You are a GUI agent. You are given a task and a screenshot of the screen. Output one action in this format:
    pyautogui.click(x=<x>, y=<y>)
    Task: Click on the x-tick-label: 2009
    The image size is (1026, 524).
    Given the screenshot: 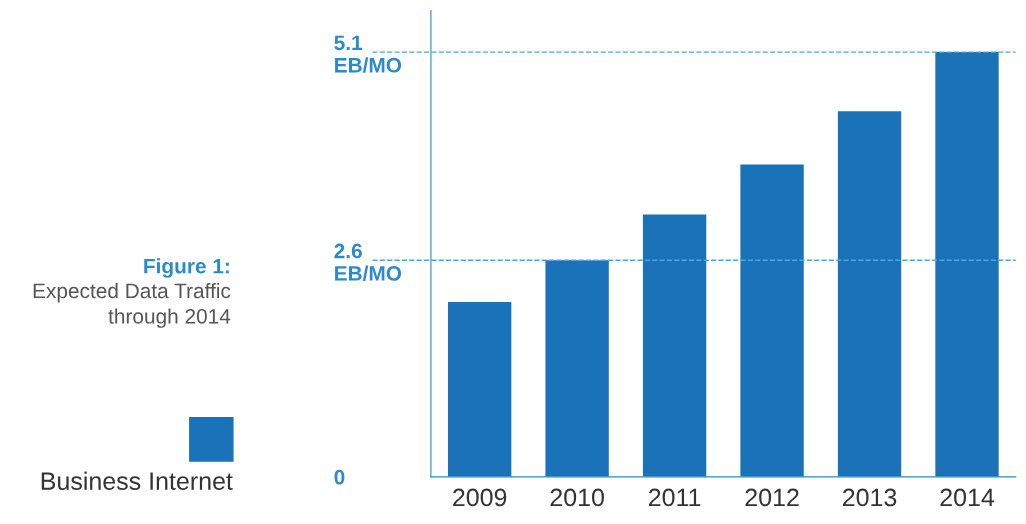 What is the action you would take?
    pyautogui.click(x=480, y=497)
    